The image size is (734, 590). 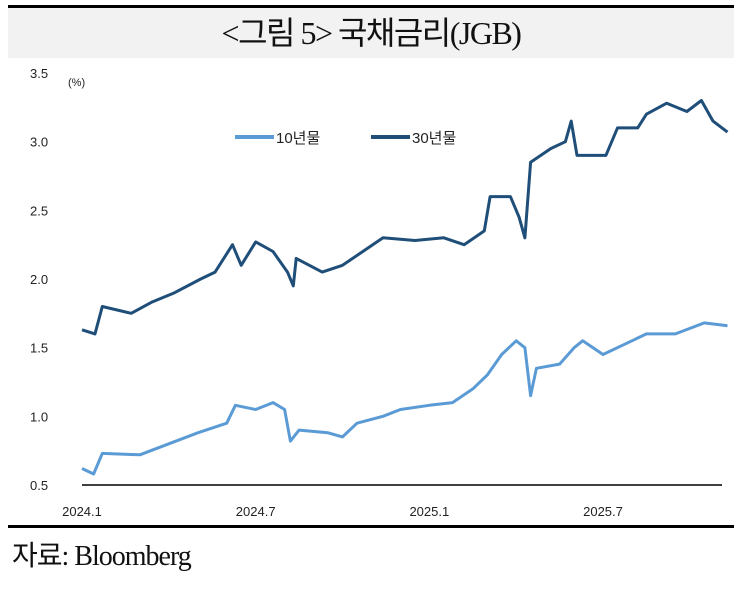 What do you see at coordinates (603, 511) in the screenshot?
I see `x-tick-label: 2025.7` at bounding box center [603, 511].